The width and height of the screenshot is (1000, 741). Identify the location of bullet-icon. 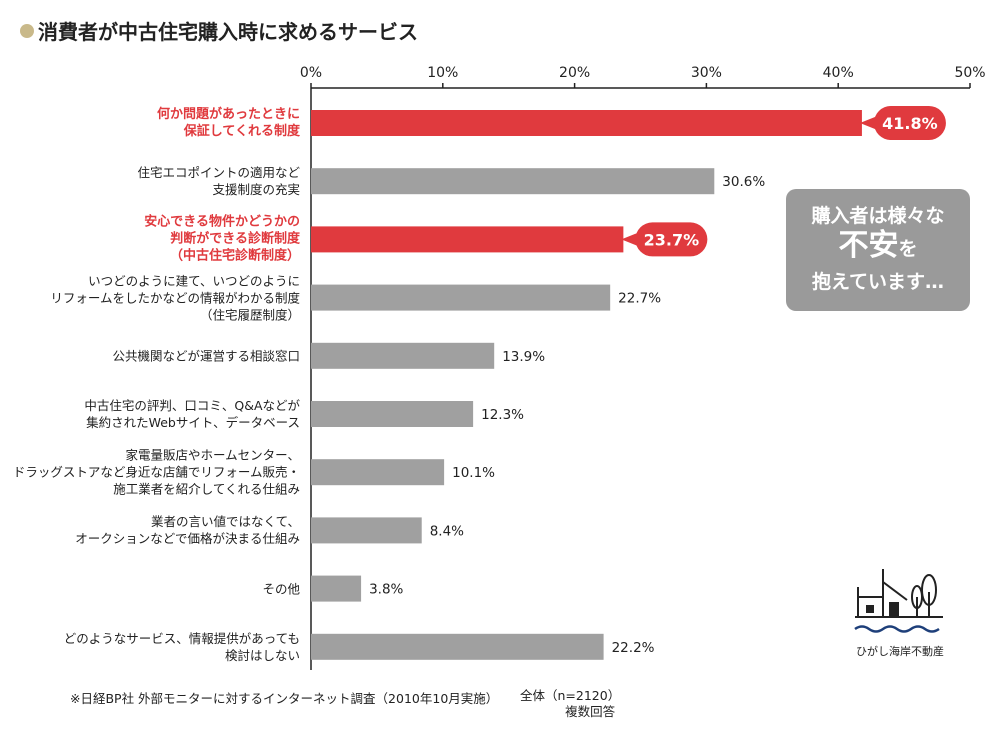
(27, 30).